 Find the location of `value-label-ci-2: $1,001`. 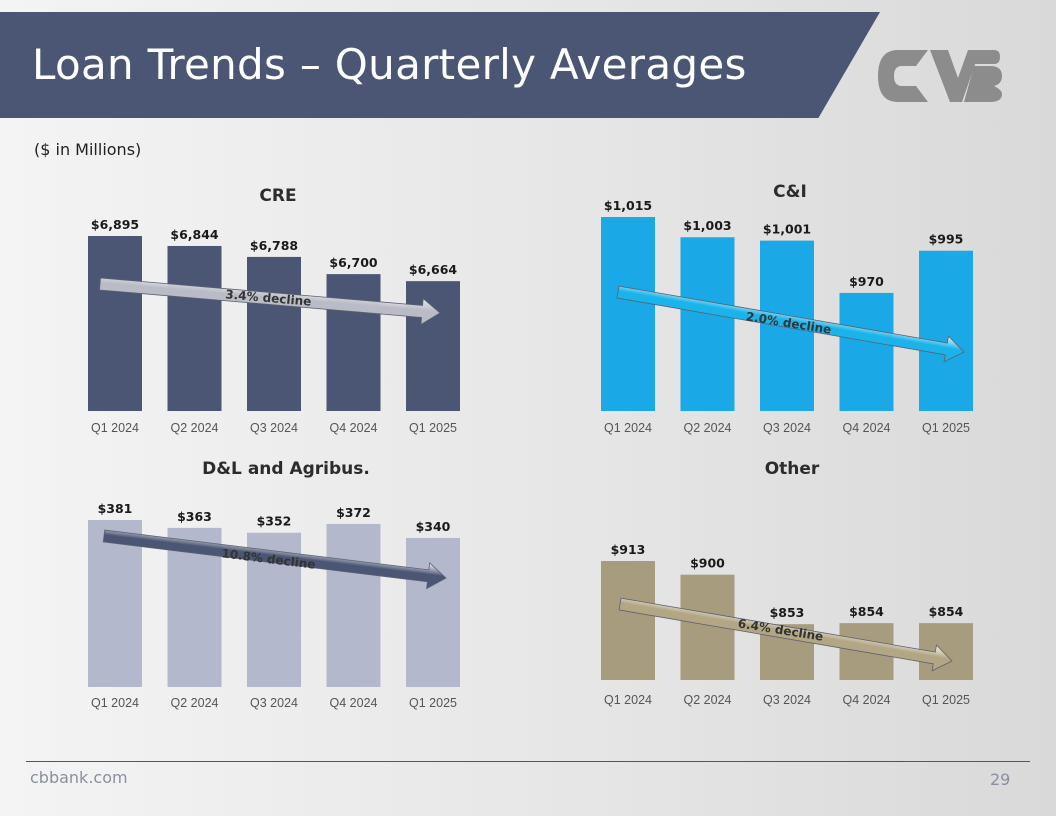

value-label-ci-2: $1,001 is located at coordinates (787, 229).